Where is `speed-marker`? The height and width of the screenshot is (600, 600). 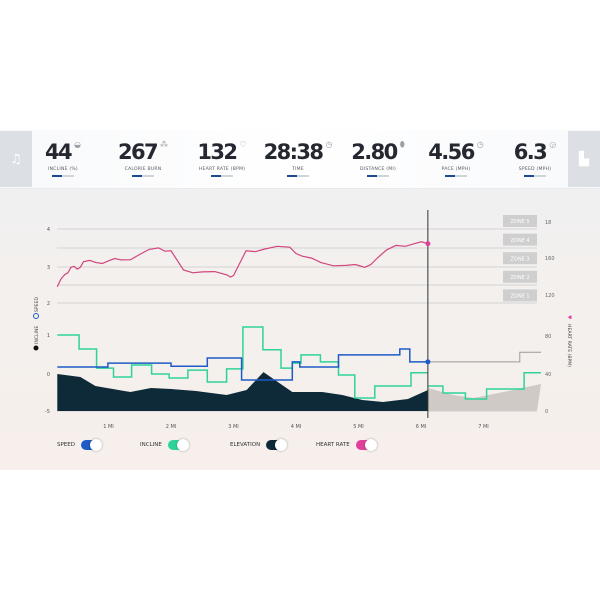
speed-marker is located at coordinates (428, 362).